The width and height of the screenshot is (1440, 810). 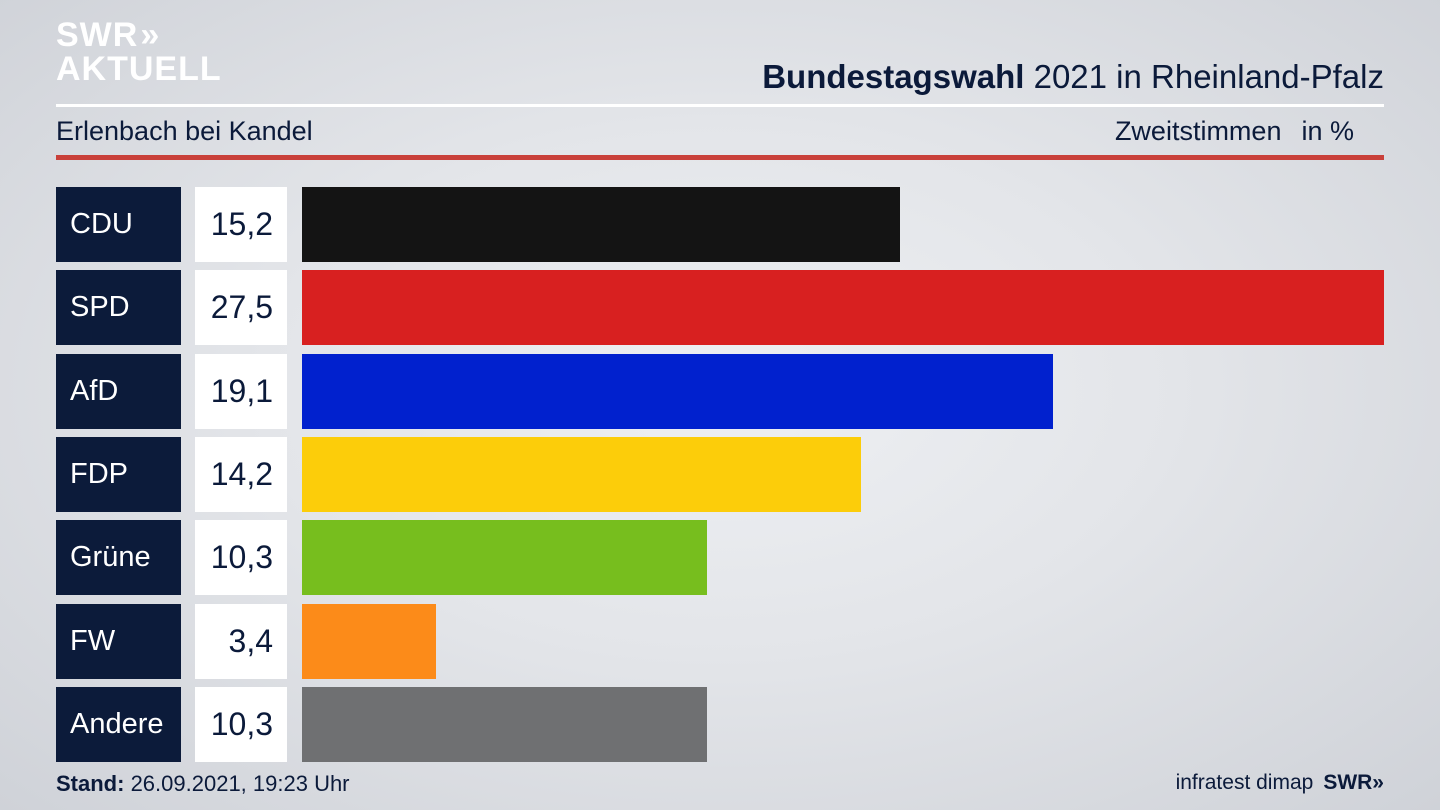 What do you see at coordinates (241, 641) in the screenshot?
I see `value-label: 3,4` at bounding box center [241, 641].